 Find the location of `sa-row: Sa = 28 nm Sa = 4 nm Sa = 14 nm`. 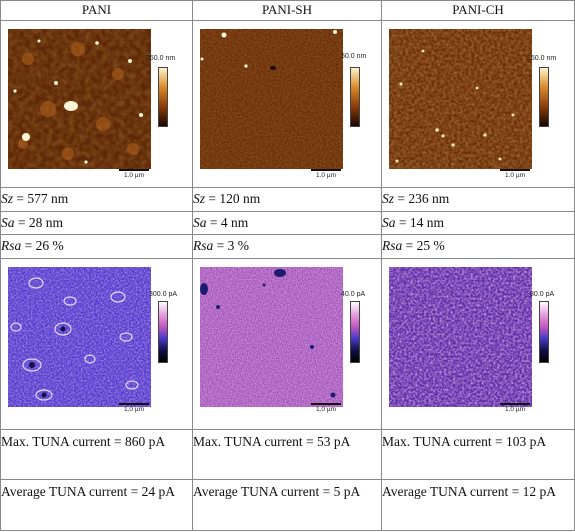

sa-row: Sa = 28 nm Sa = 4 nm Sa = 14 nm is located at coordinates (287, 223).